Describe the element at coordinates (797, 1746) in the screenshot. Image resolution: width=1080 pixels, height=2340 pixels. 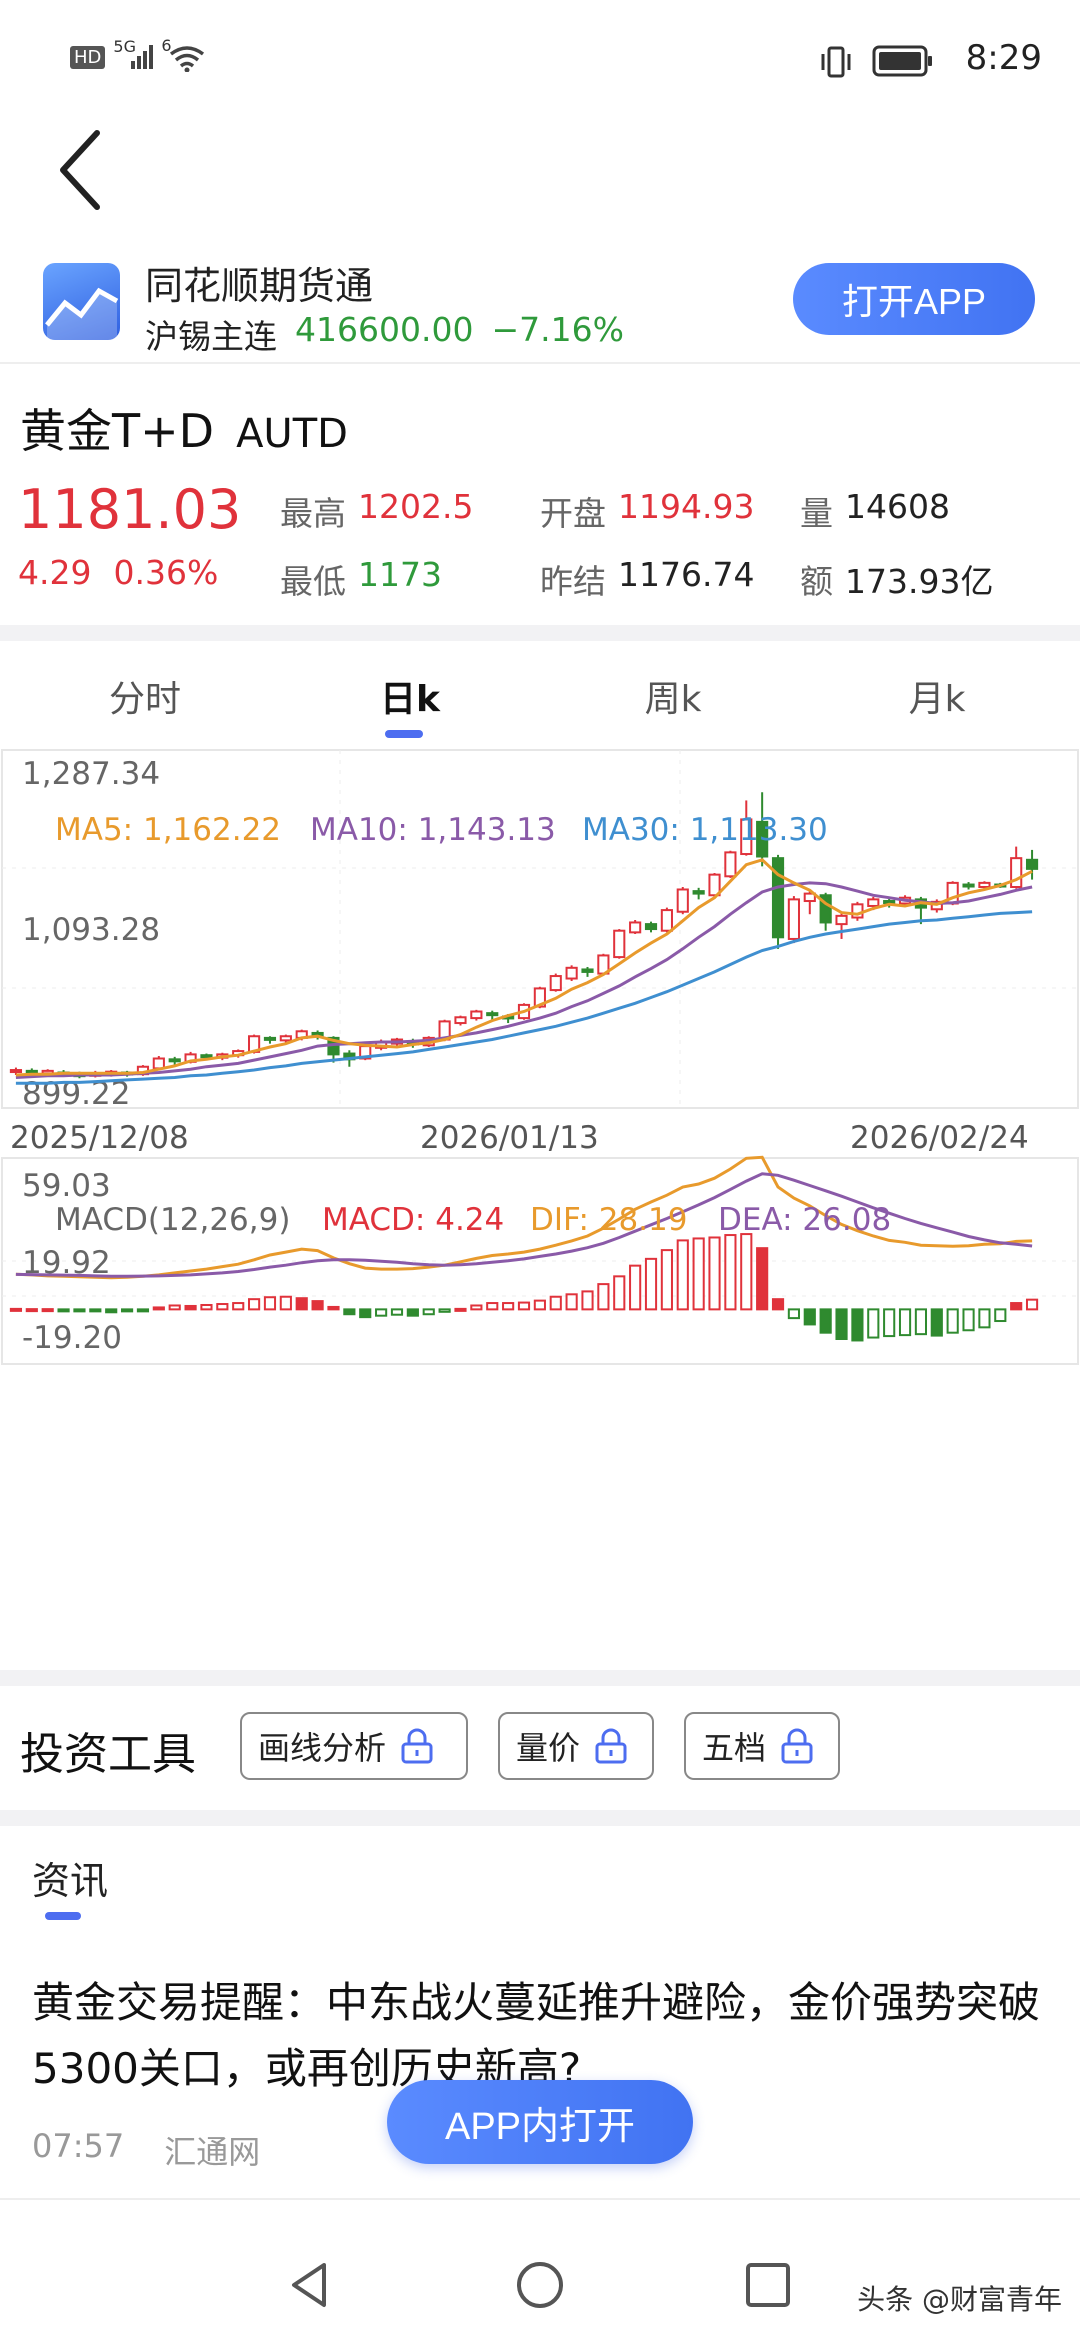
I see `lock-icon` at that location.